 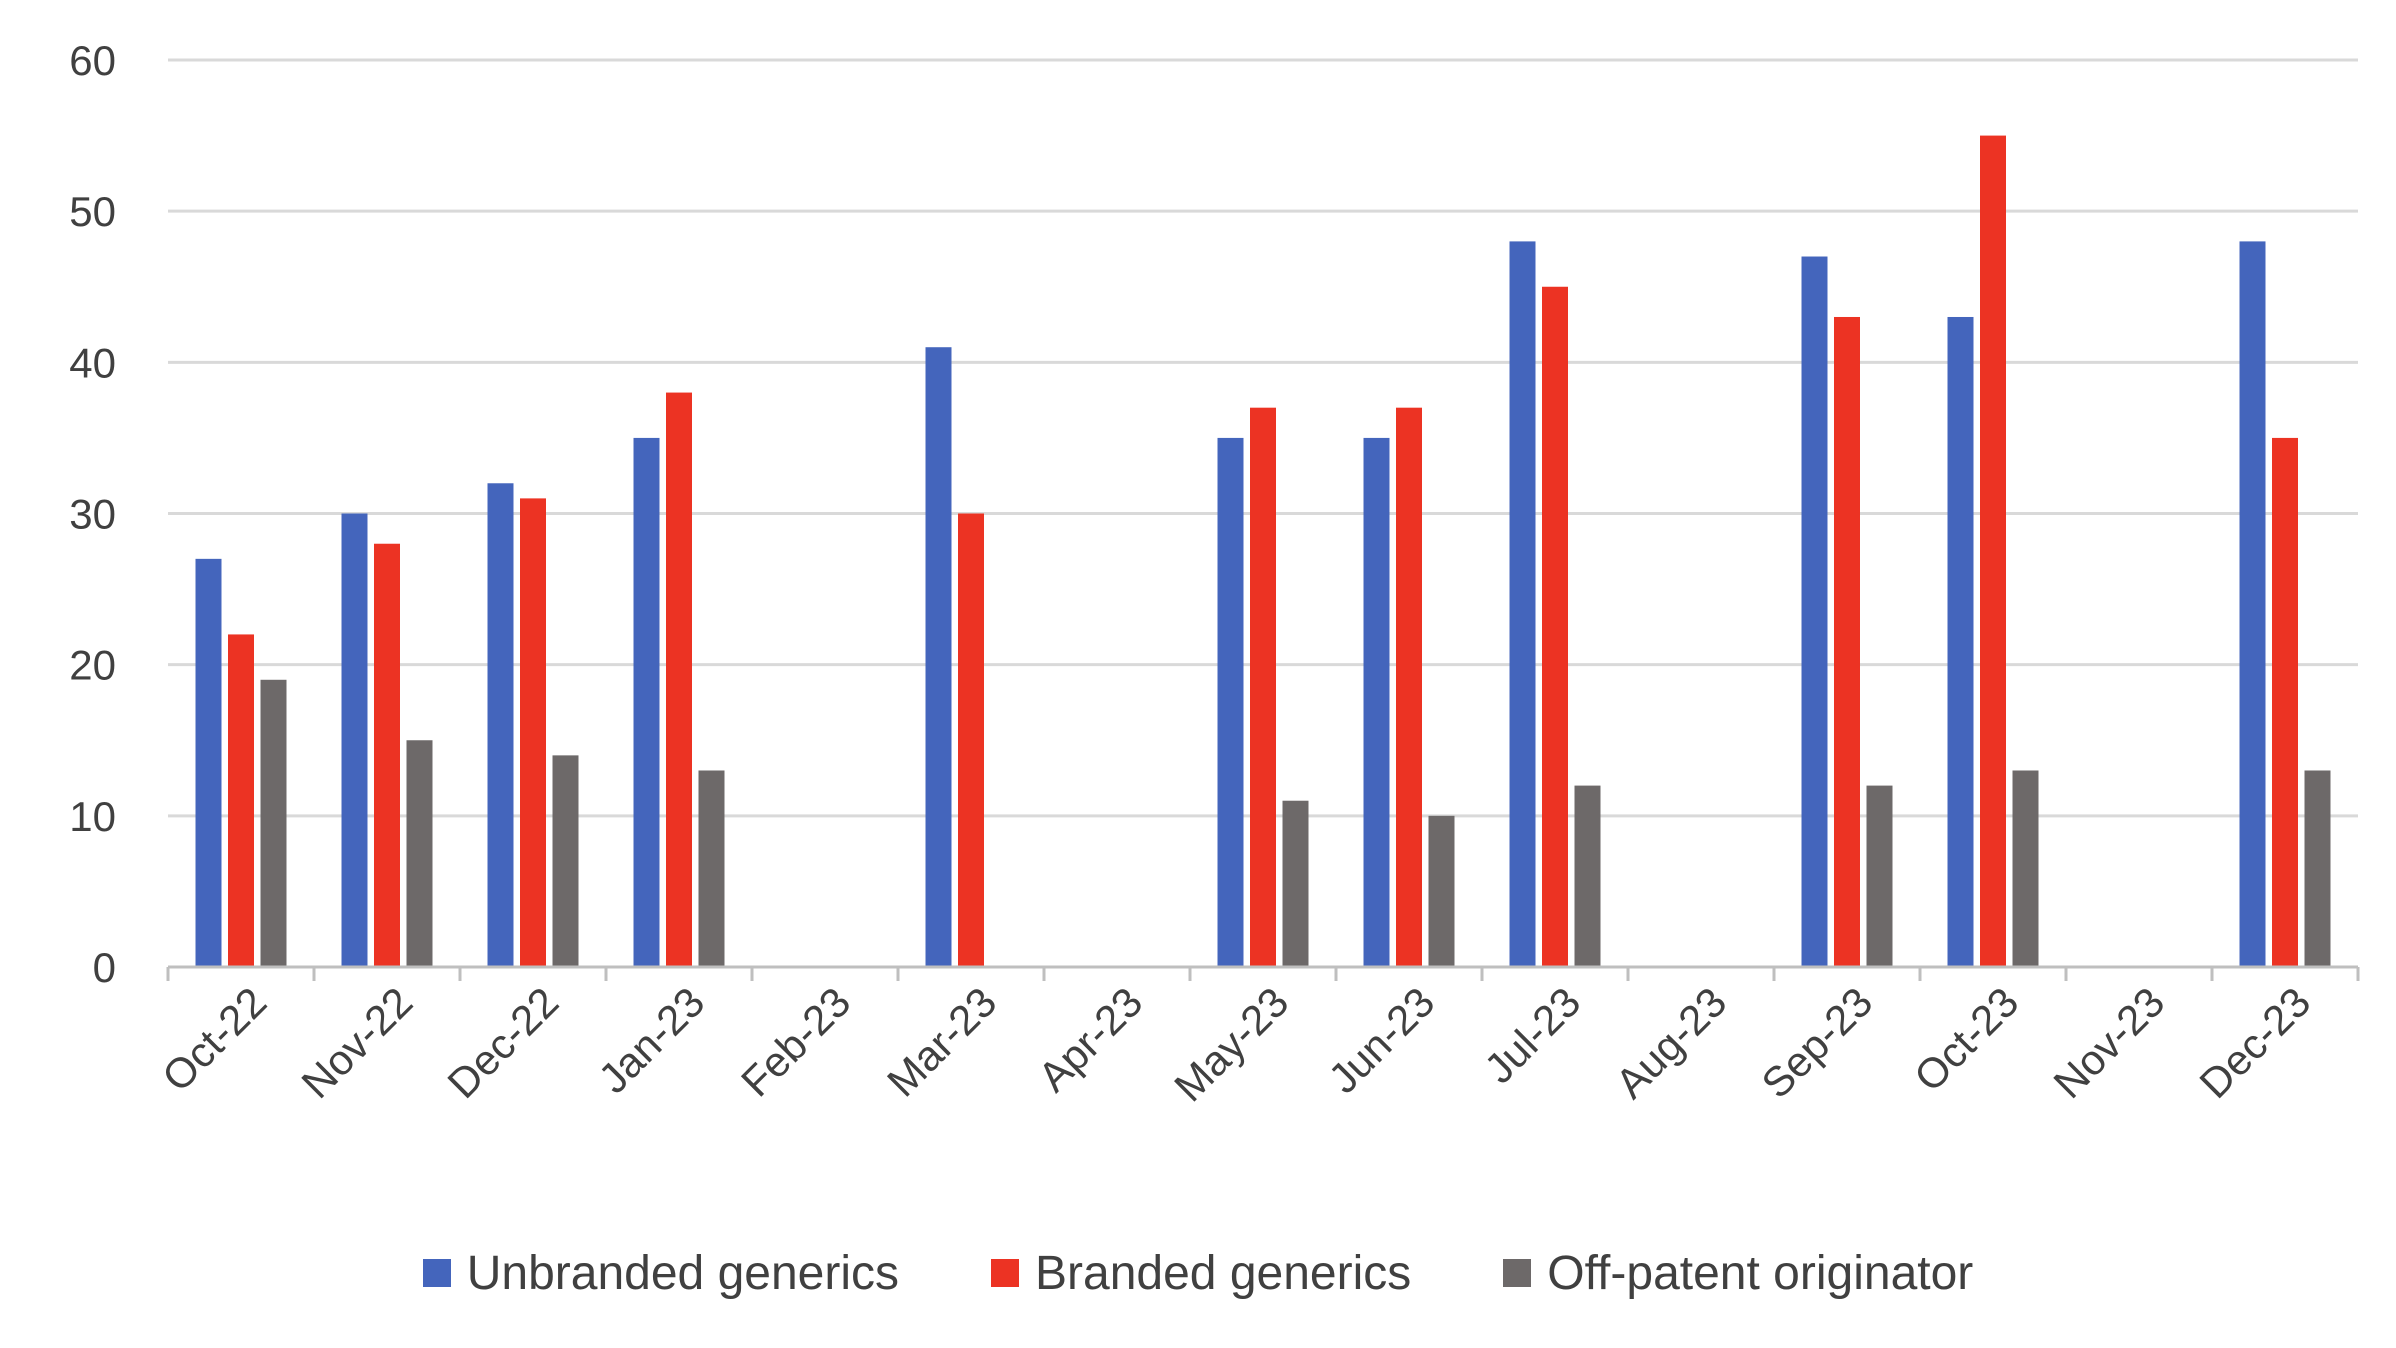 I want to click on x-axis, so click(x=1263, y=973).